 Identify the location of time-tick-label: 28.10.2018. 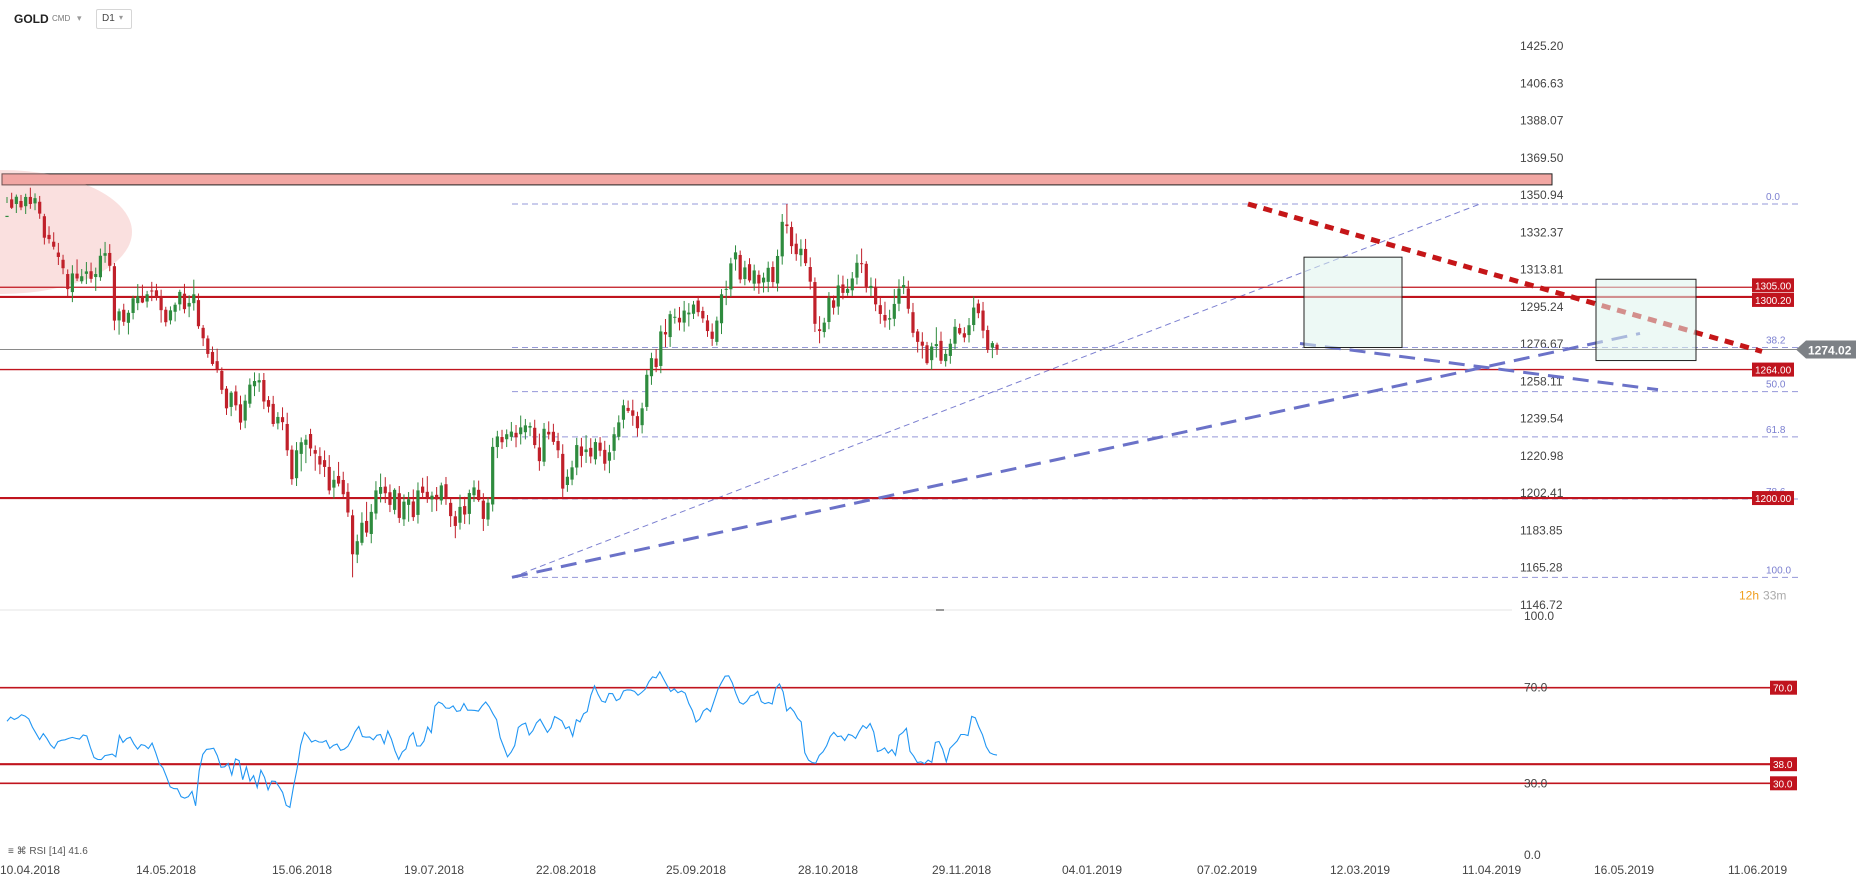
(828, 870).